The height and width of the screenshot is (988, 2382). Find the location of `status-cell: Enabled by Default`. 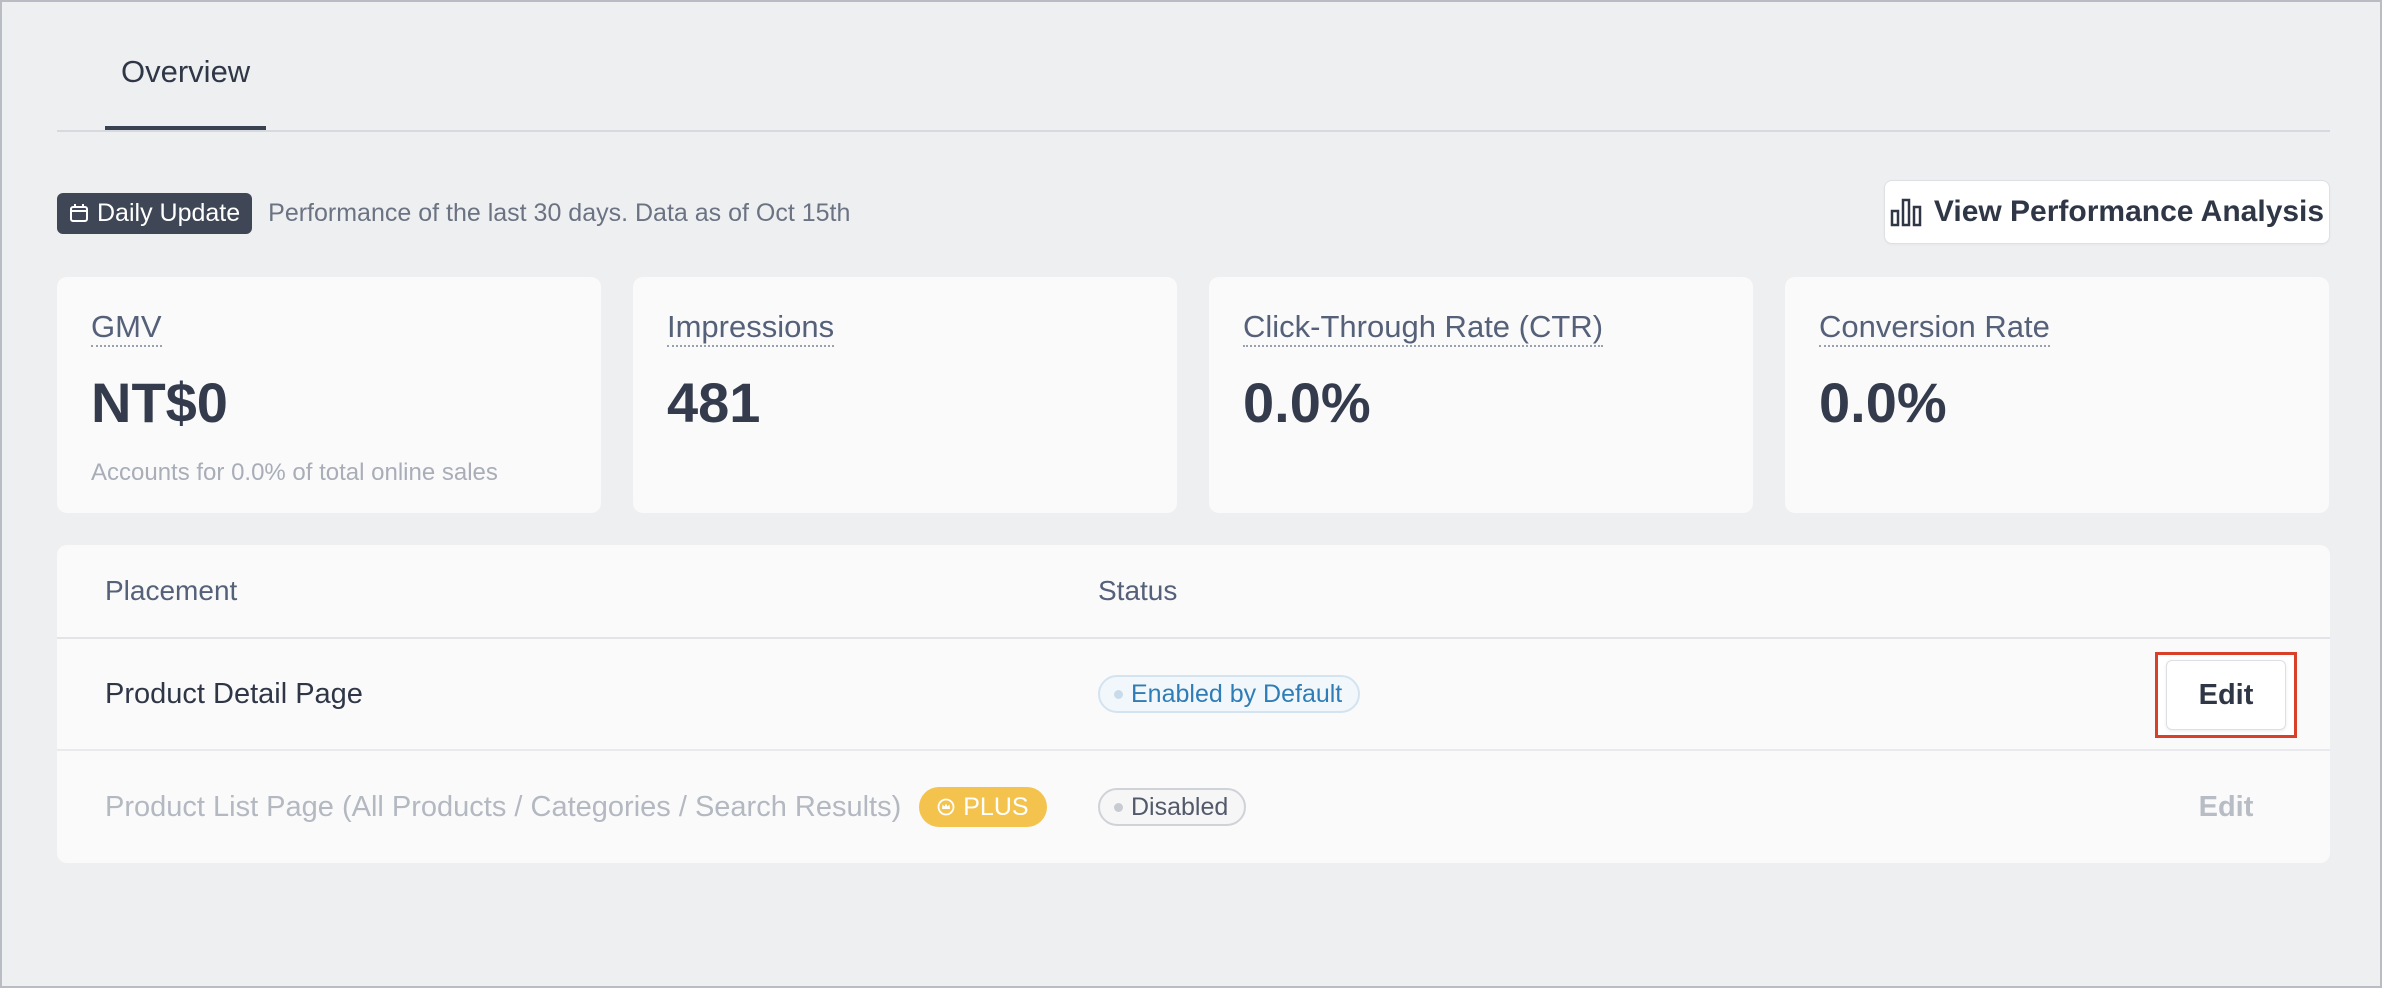

status-cell: Enabled by Default is located at coordinates (1229, 694).